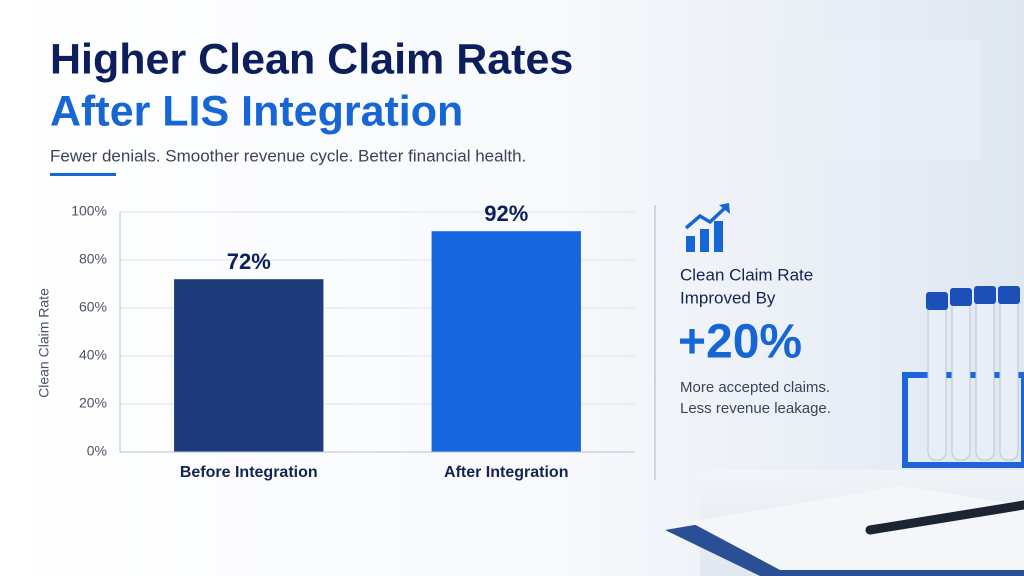 The height and width of the screenshot is (576, 1024). I want to click on callout-note: More accepted claims., so click(755, 387).